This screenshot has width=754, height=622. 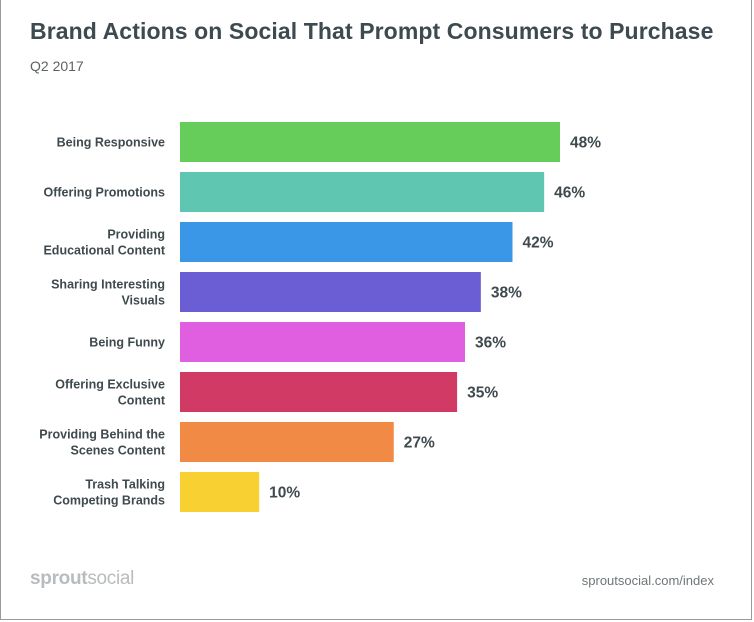 I want to click on value-label-0: 48%, so click(x=585, y=143).